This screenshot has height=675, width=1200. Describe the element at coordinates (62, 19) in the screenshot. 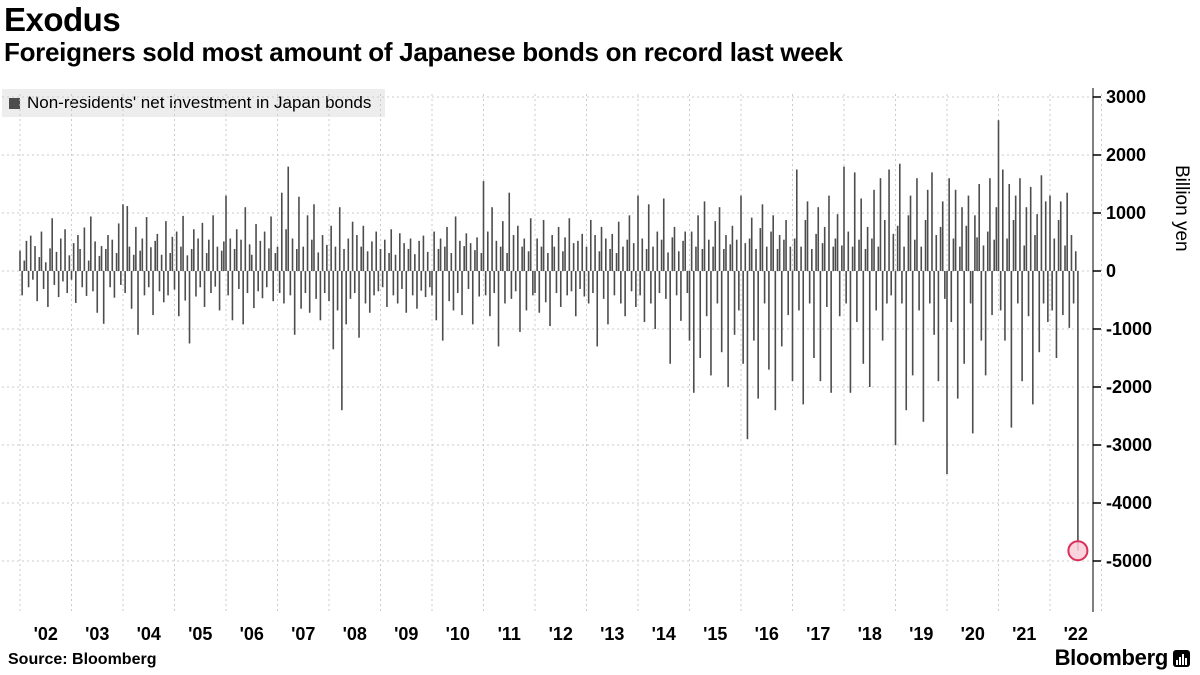

I see `chart-title: Exodus` at that location.